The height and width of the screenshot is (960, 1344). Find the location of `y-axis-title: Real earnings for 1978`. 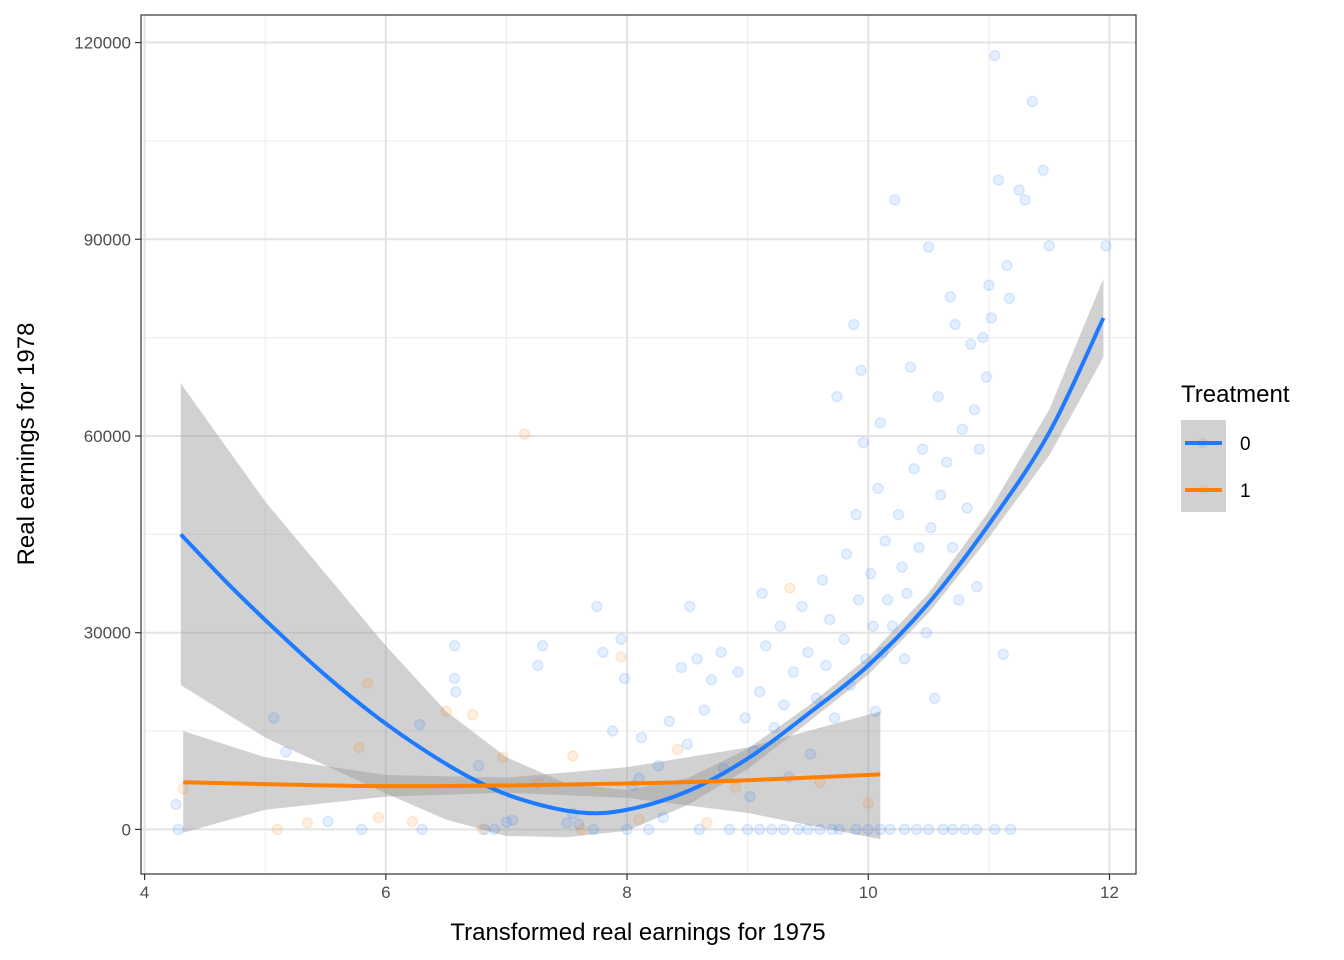

y-axis-title: Real earnings for 1978 is located at coordinates (26, 444).